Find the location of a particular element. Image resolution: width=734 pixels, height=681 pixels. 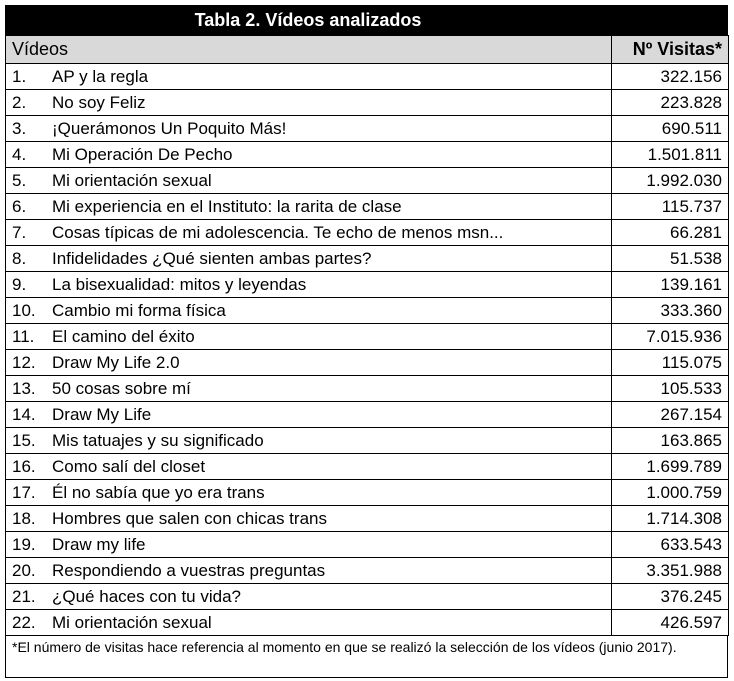

row-number: 14. is located at coordinates (24, 414).